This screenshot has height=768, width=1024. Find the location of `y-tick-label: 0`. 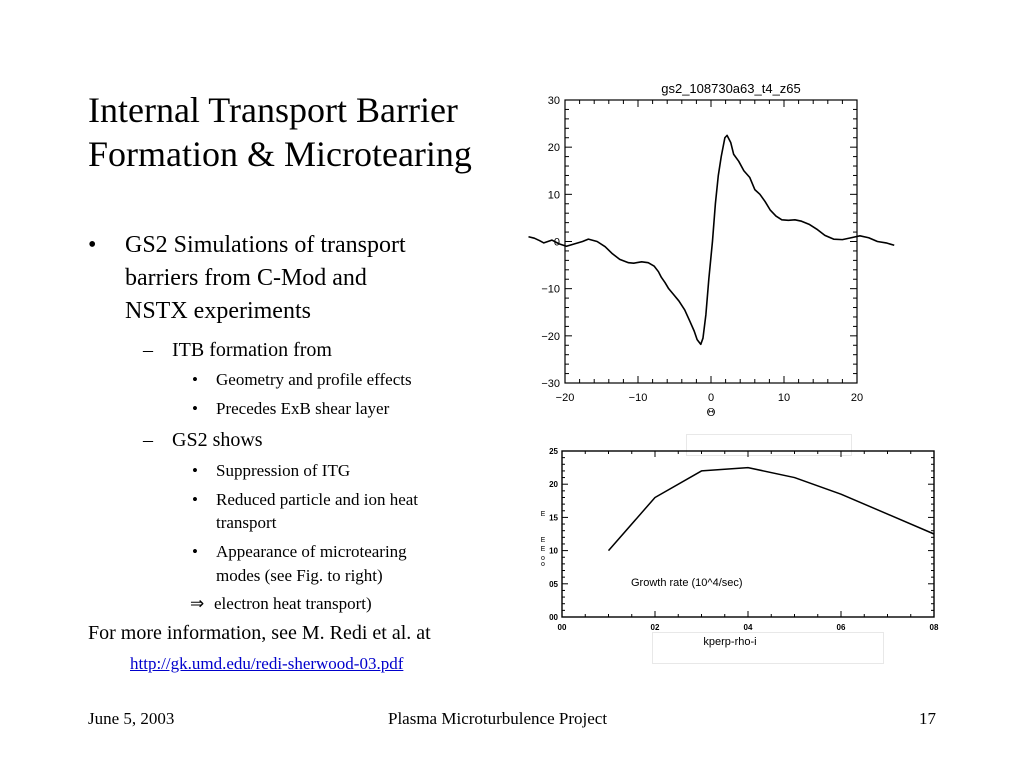

y-tick-label: 0 is located at coordinates (557, 243).